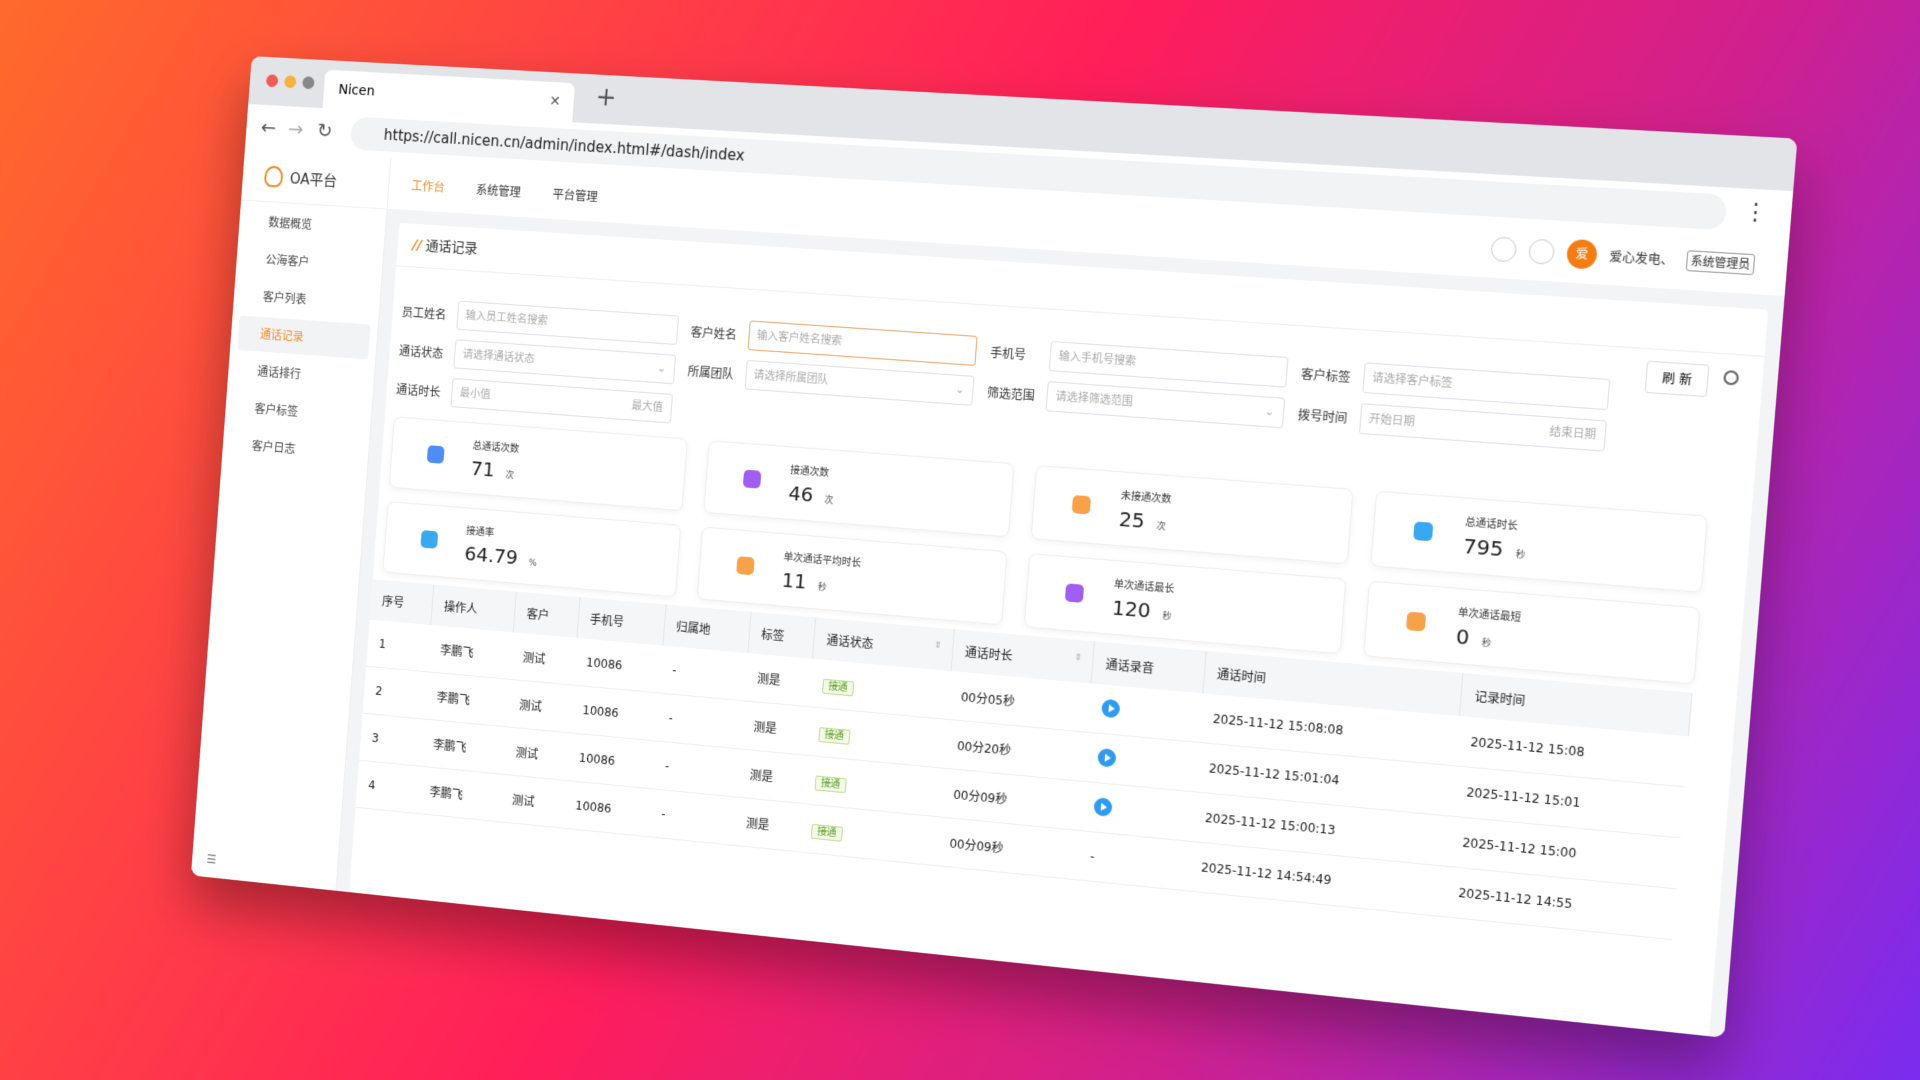  Describe the element at coordinates (371, 785) in the screenshot. I see `cell-text: 4` at that location.